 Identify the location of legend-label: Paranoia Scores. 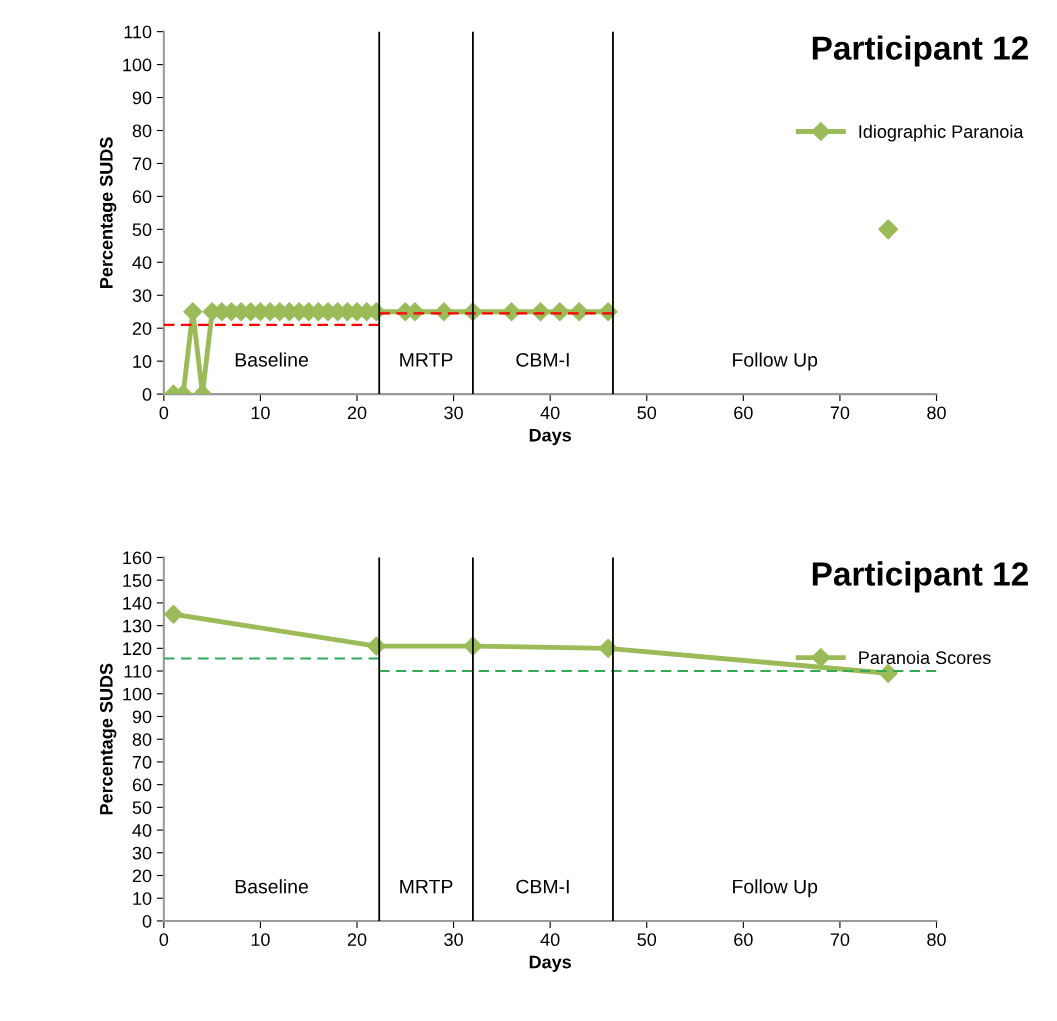
(925, 657).